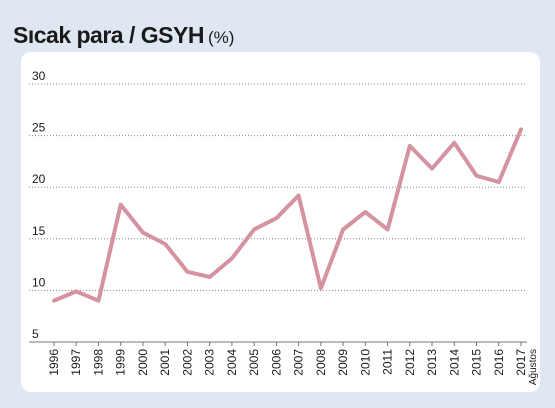 Image resolution: width=555 pixels, height=408 pixels. What do you see at coordinates (521, 362) in the screenshot?
I see `x-tick-label-2017: 2017` at bounding box center [521, 362].